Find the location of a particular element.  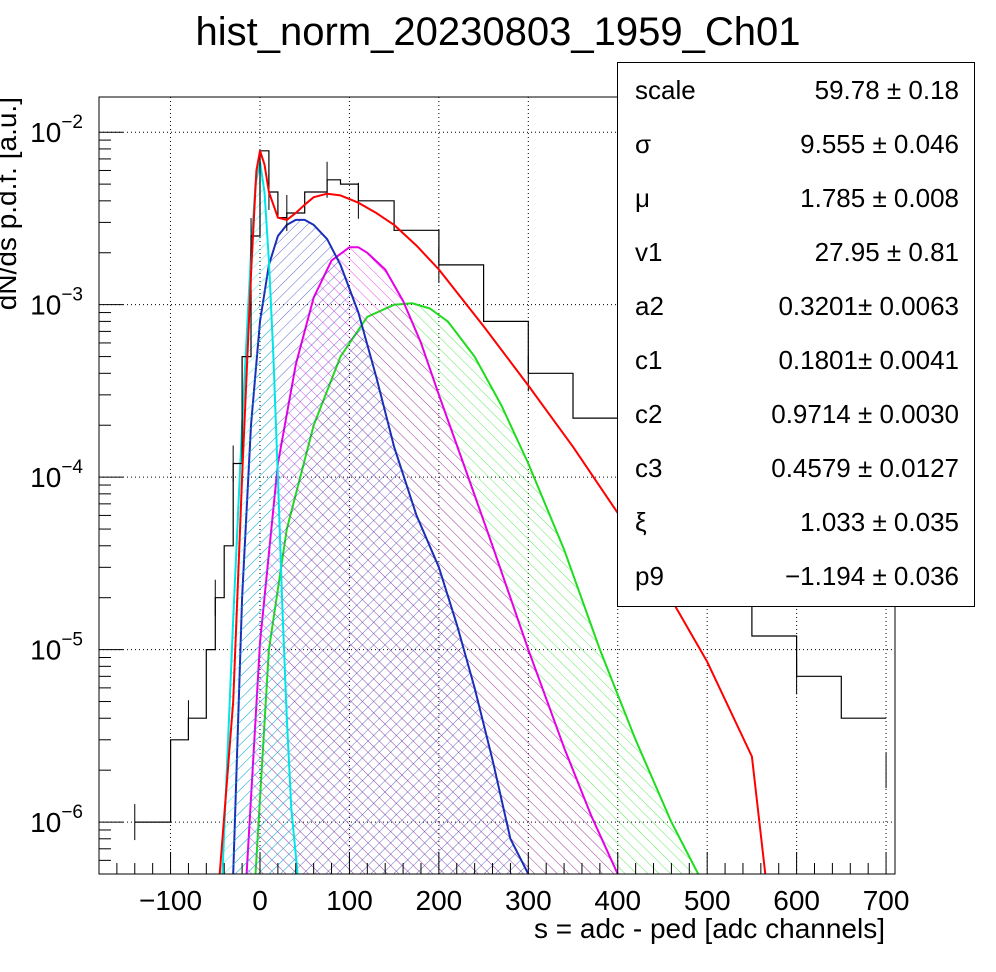

y-tick-label: 10⁻⁶ is located at coordinates (56, 820).